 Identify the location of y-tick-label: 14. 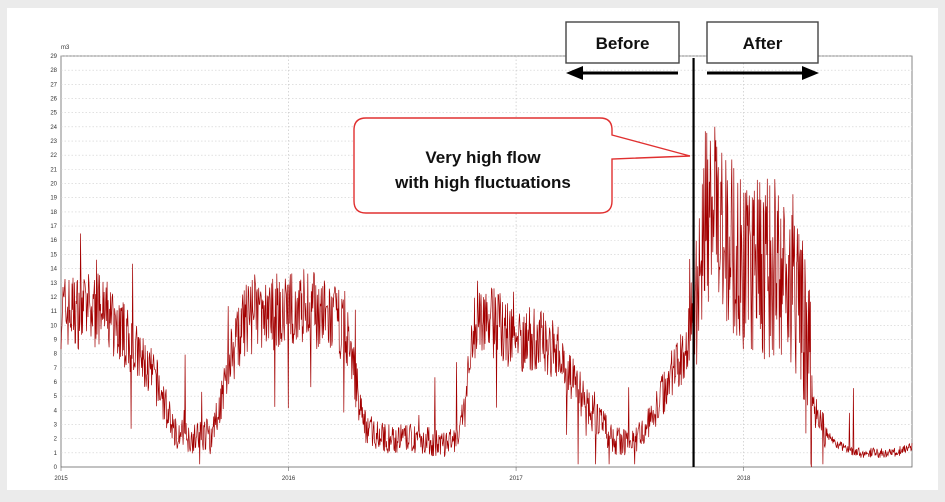
(53, 270).